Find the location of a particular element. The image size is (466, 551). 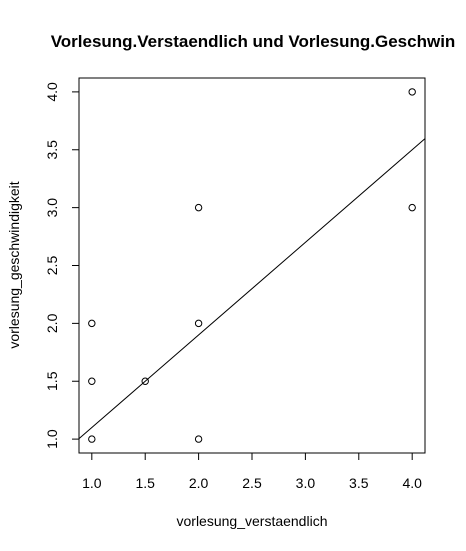

y-tick-label: 2.0 is located at coordinates (52, 323).